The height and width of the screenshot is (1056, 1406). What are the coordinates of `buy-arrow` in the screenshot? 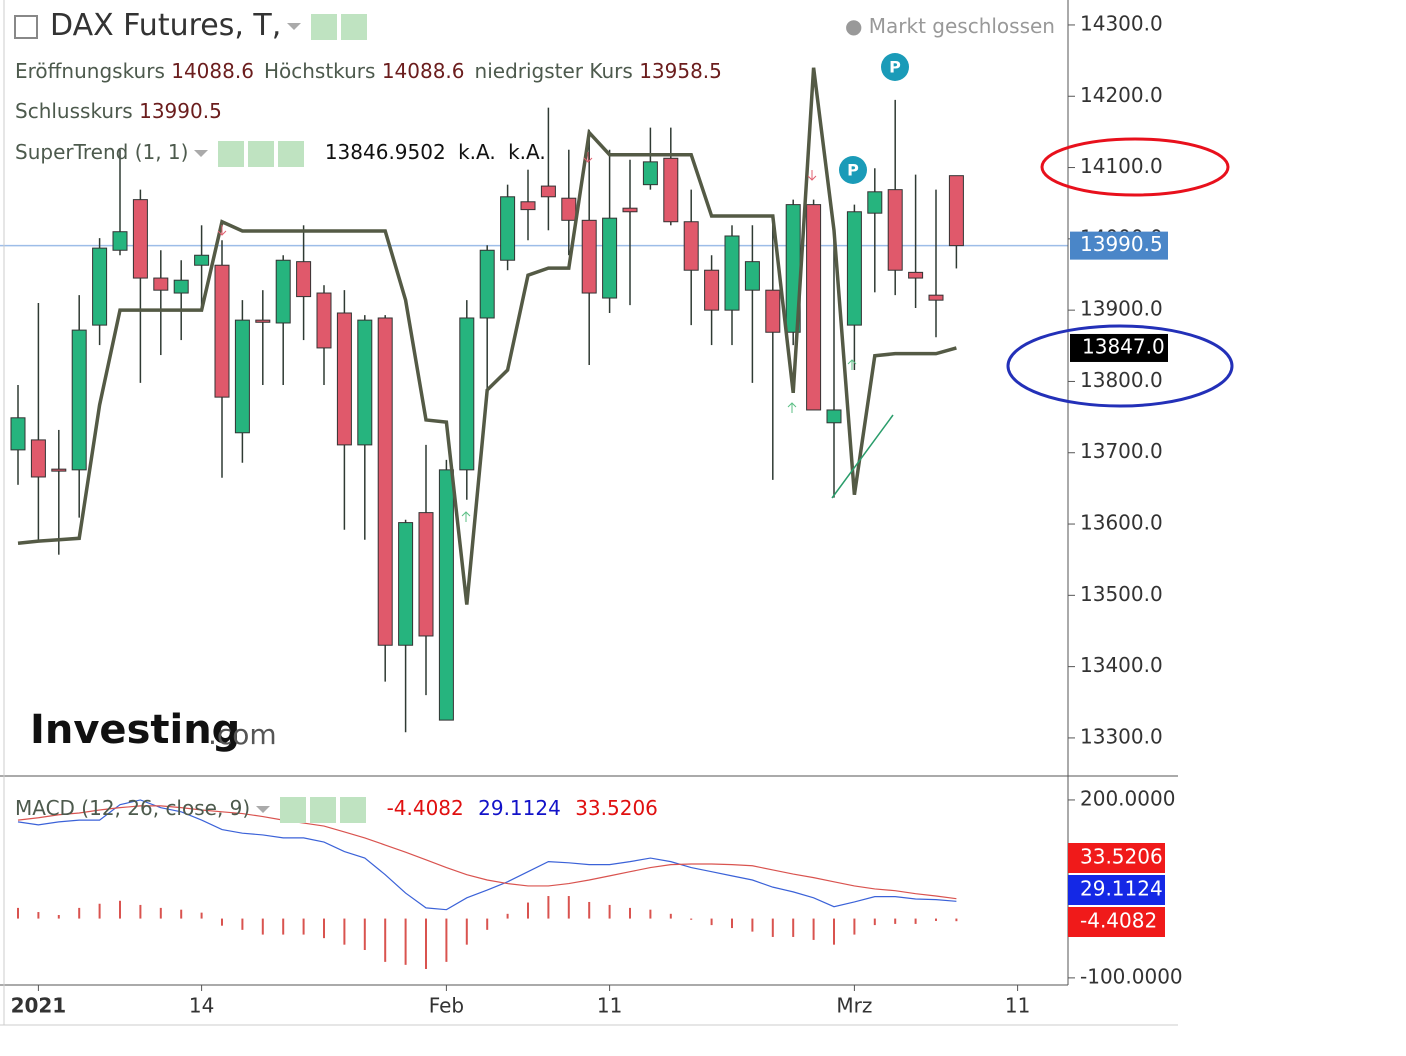 It's located at (659, 440).